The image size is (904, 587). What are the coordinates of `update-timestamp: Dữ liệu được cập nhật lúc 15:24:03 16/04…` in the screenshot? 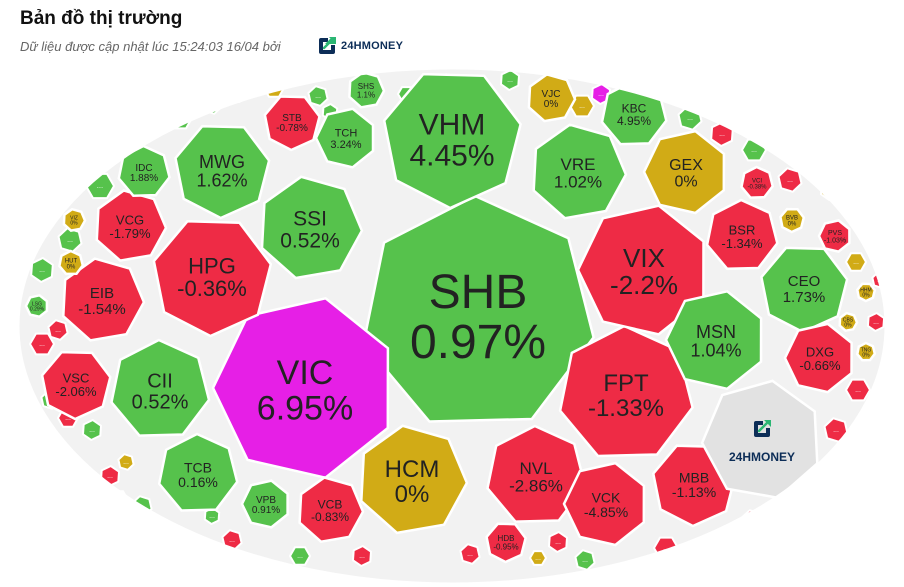 It's located at (150, 46).